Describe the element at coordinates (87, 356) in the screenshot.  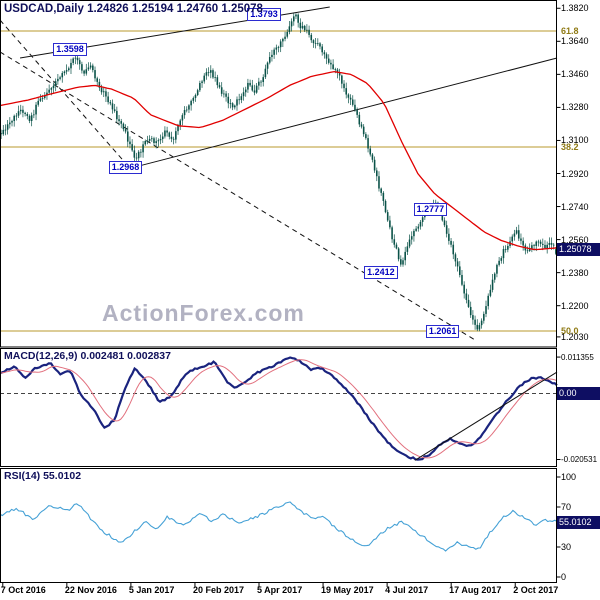
I see `macd-title: MACD(12,26,9) 0.002481 0.002837` at that location.